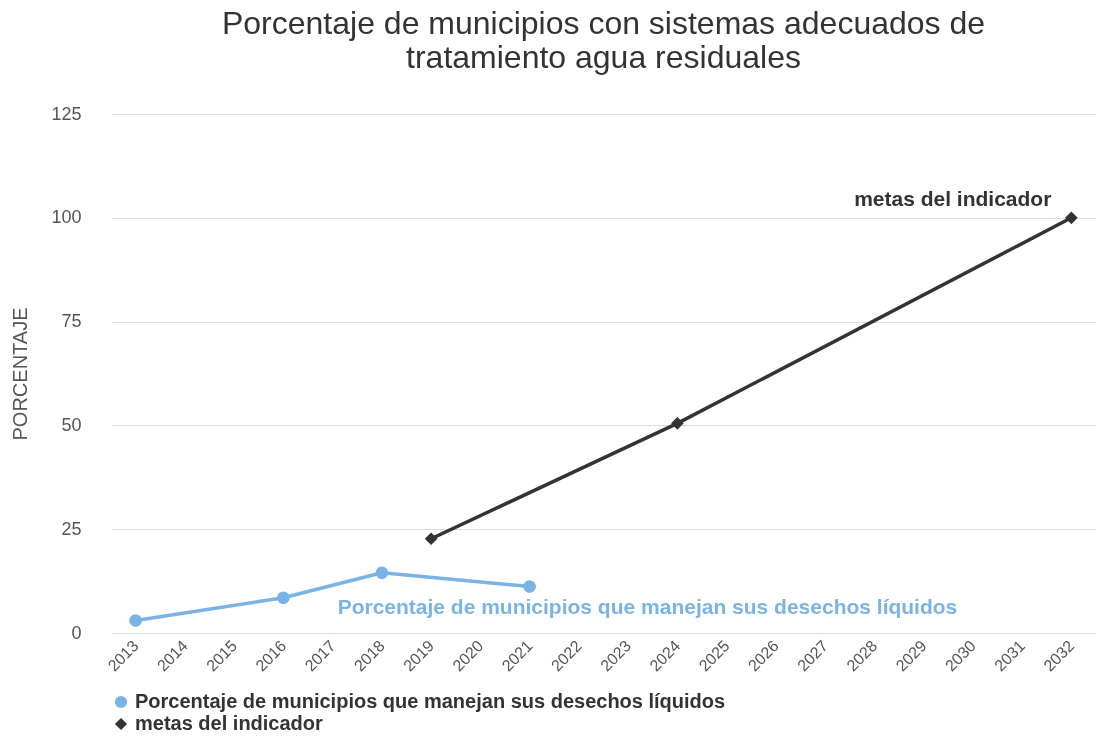 The width and height of the screenshot is (1108, 742). I want to click on legend-label: Porcentaje de municipios que manejan sus desechos líquidos, so click(430, 701).